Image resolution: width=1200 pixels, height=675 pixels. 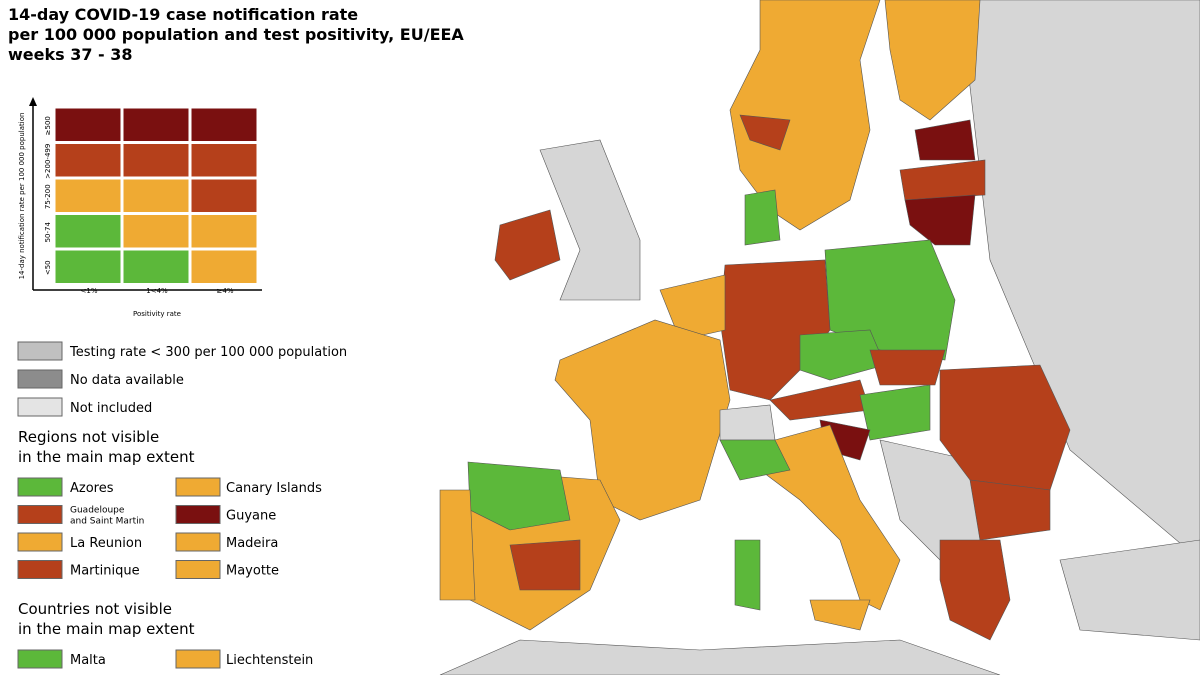 What do you see at coordinates (106, 543) in the screenshot?
I see `region-label: La Reunion` at bounding box center [106, 543].